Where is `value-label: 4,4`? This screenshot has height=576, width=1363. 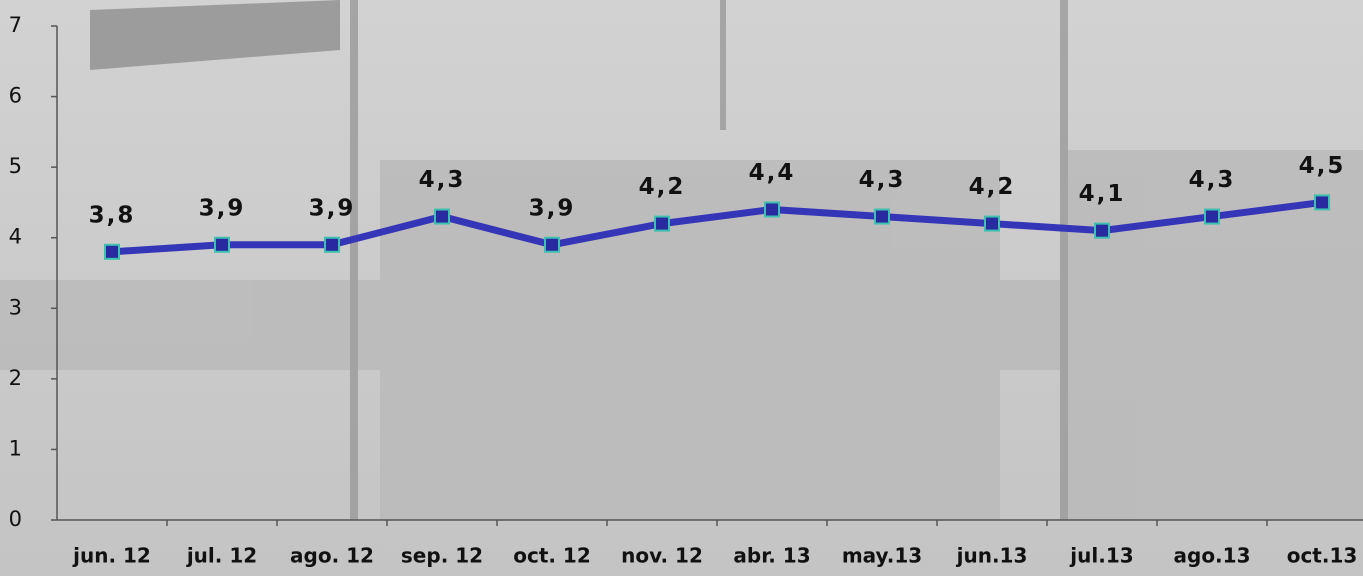
value-label: 4,4 is located at coordinates (772, 173).